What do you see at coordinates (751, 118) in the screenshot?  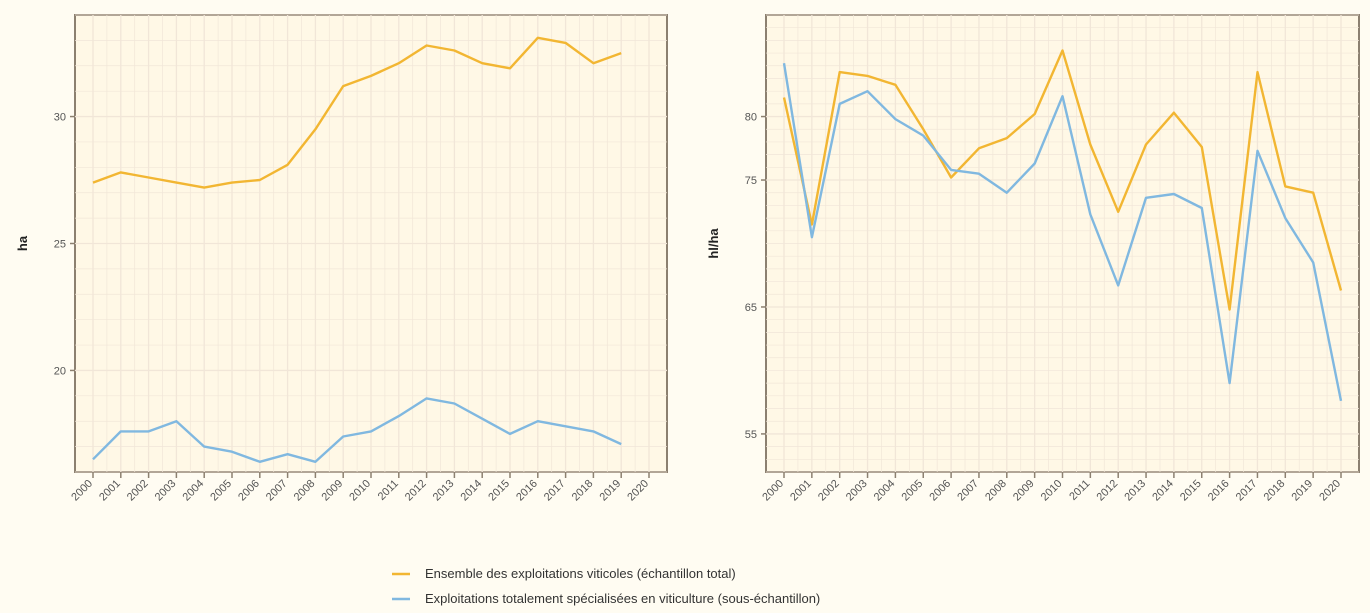 I see `y-tick-label: 80` at bounding box center [751, 118].